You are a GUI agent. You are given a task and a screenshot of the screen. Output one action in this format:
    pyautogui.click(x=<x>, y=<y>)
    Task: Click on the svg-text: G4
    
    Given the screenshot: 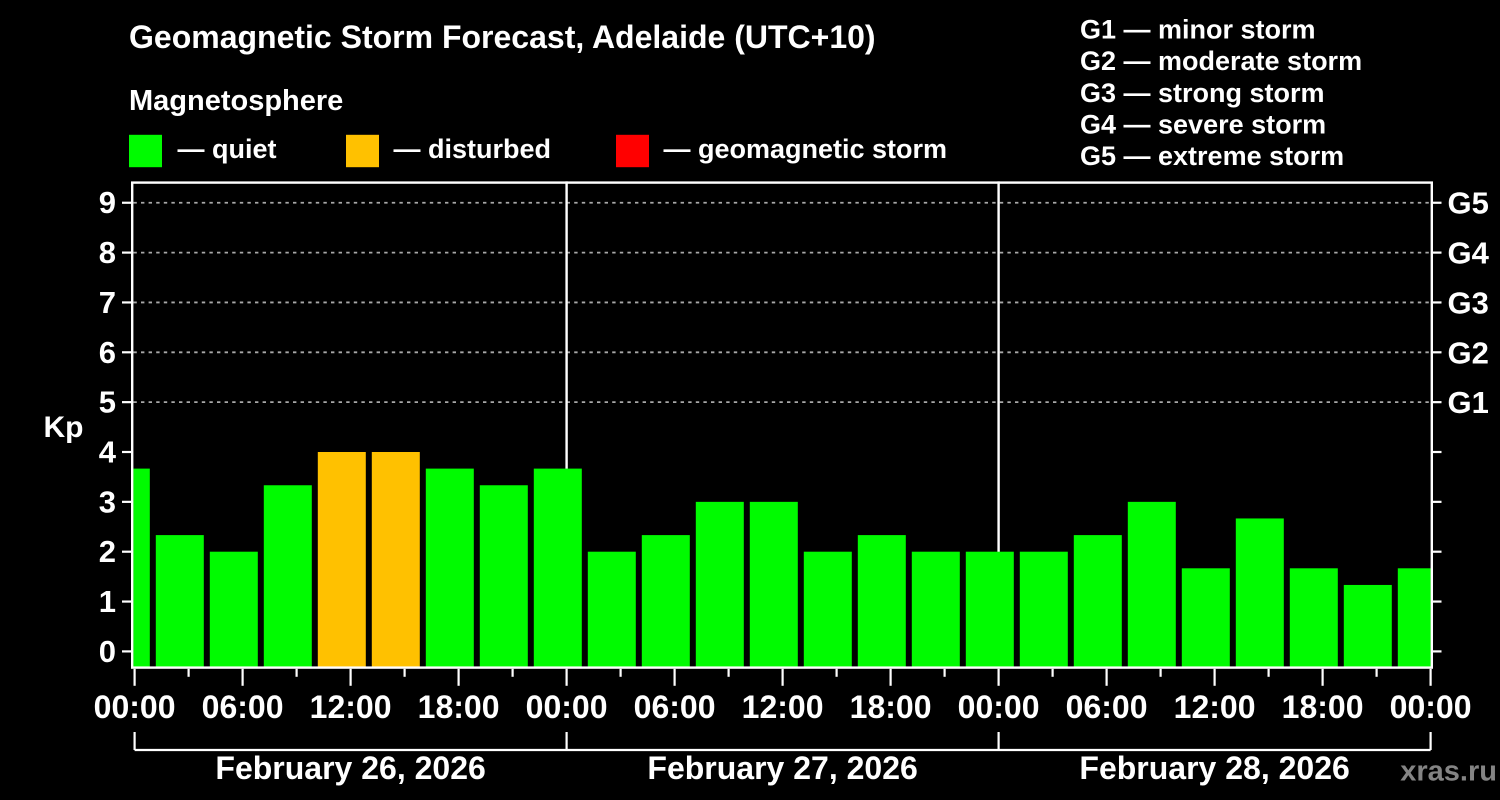 What is the action you would take?
    pyautogui.click(x=1469, y=253)
    